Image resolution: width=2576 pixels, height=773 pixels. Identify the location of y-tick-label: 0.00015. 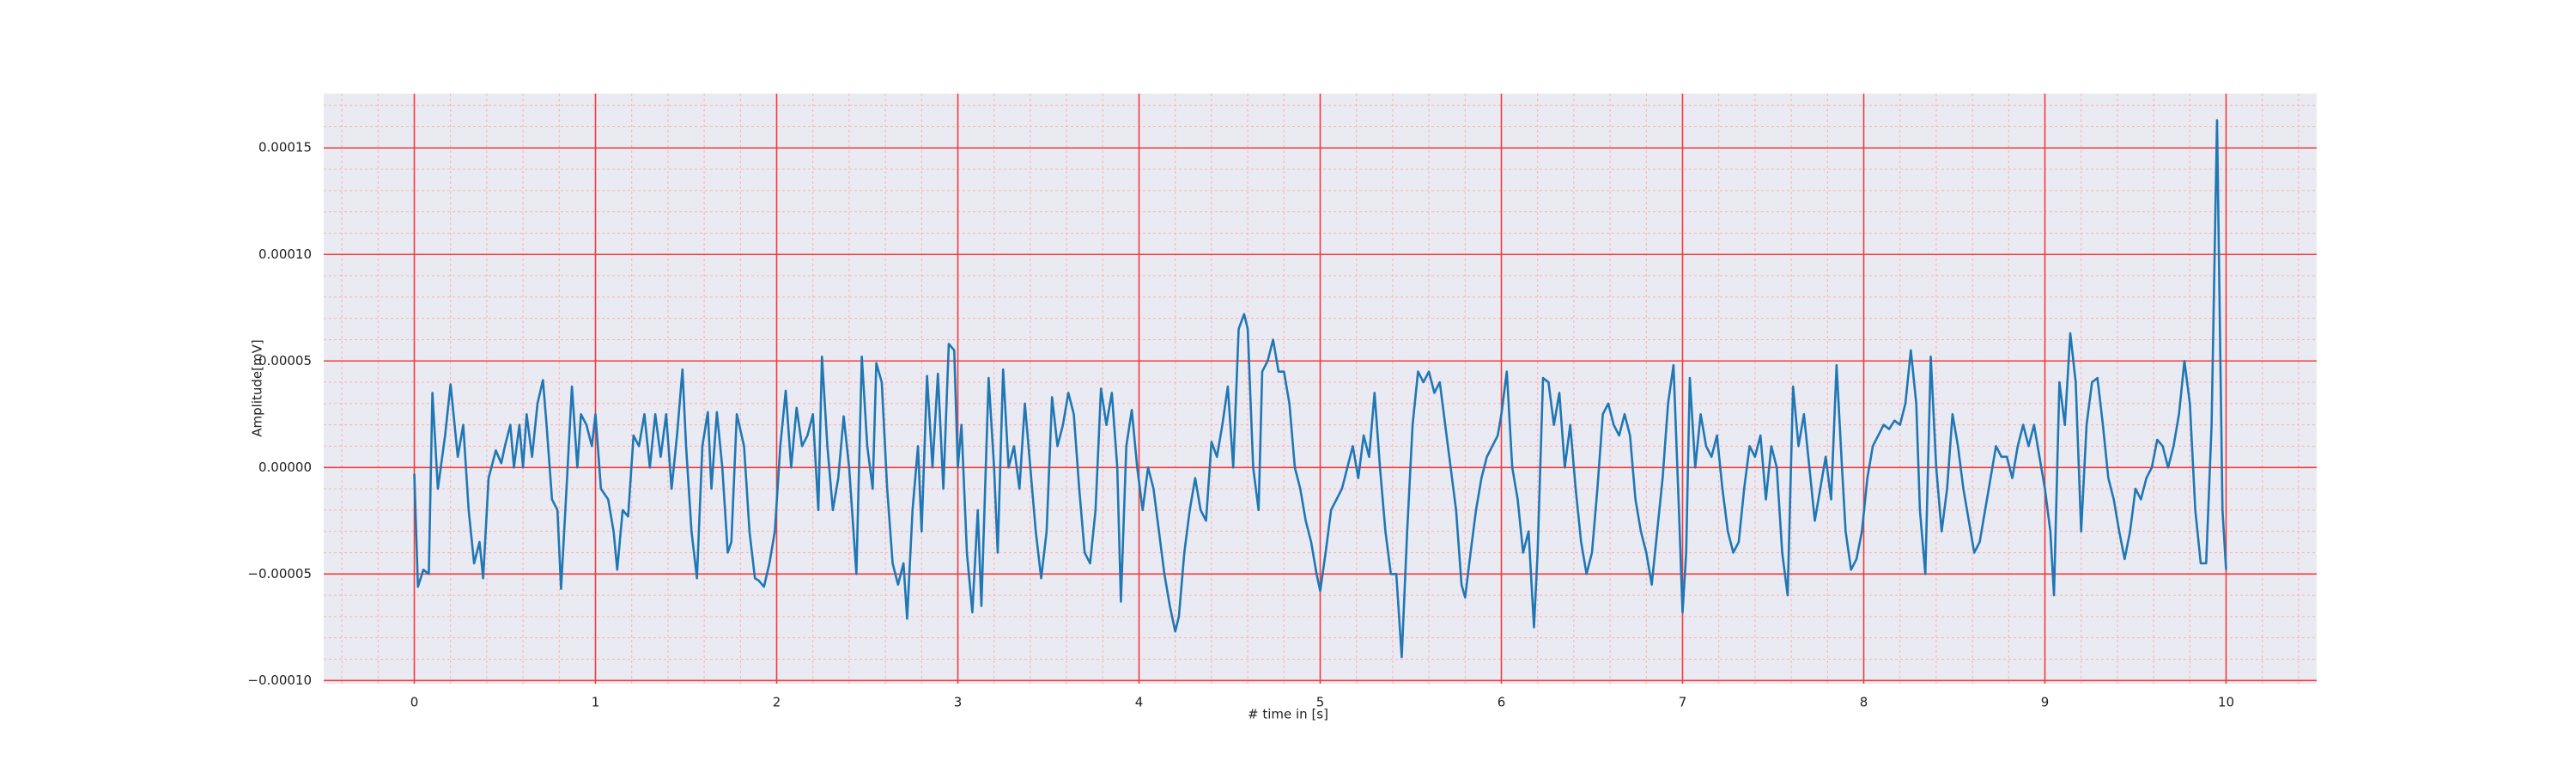
(285, 147).